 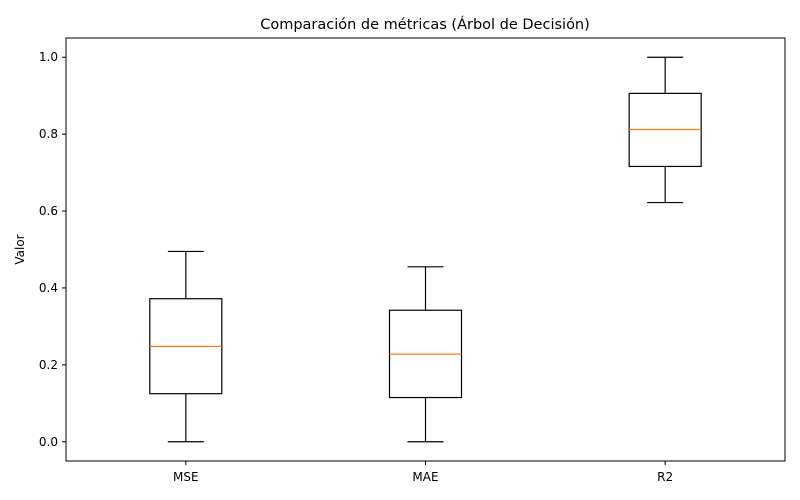 What do you see at coordinates (48, 211) in the screenshot?
I see `y-tick-label: 0.6` at bounding box center [48, 211].